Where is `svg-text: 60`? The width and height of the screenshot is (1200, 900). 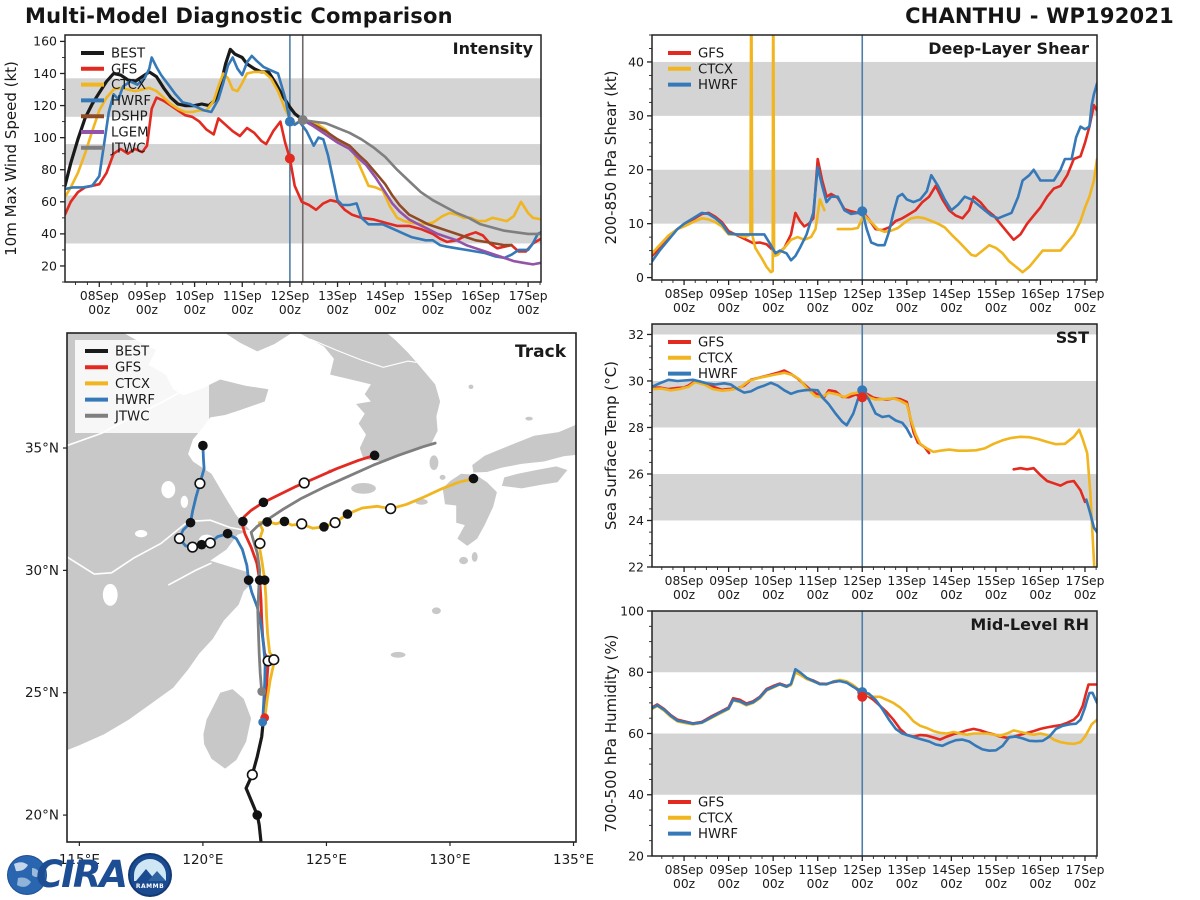 svg-text: 60 is located at coordinates (636, 733).